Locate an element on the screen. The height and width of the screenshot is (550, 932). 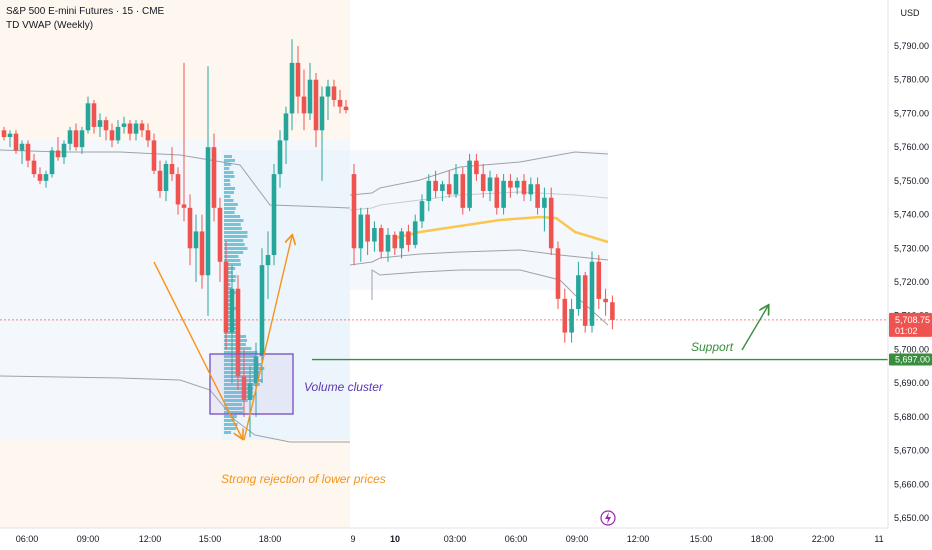
indicator-title: TD VWAP (Weekly) is located at coordinates (50, 25).